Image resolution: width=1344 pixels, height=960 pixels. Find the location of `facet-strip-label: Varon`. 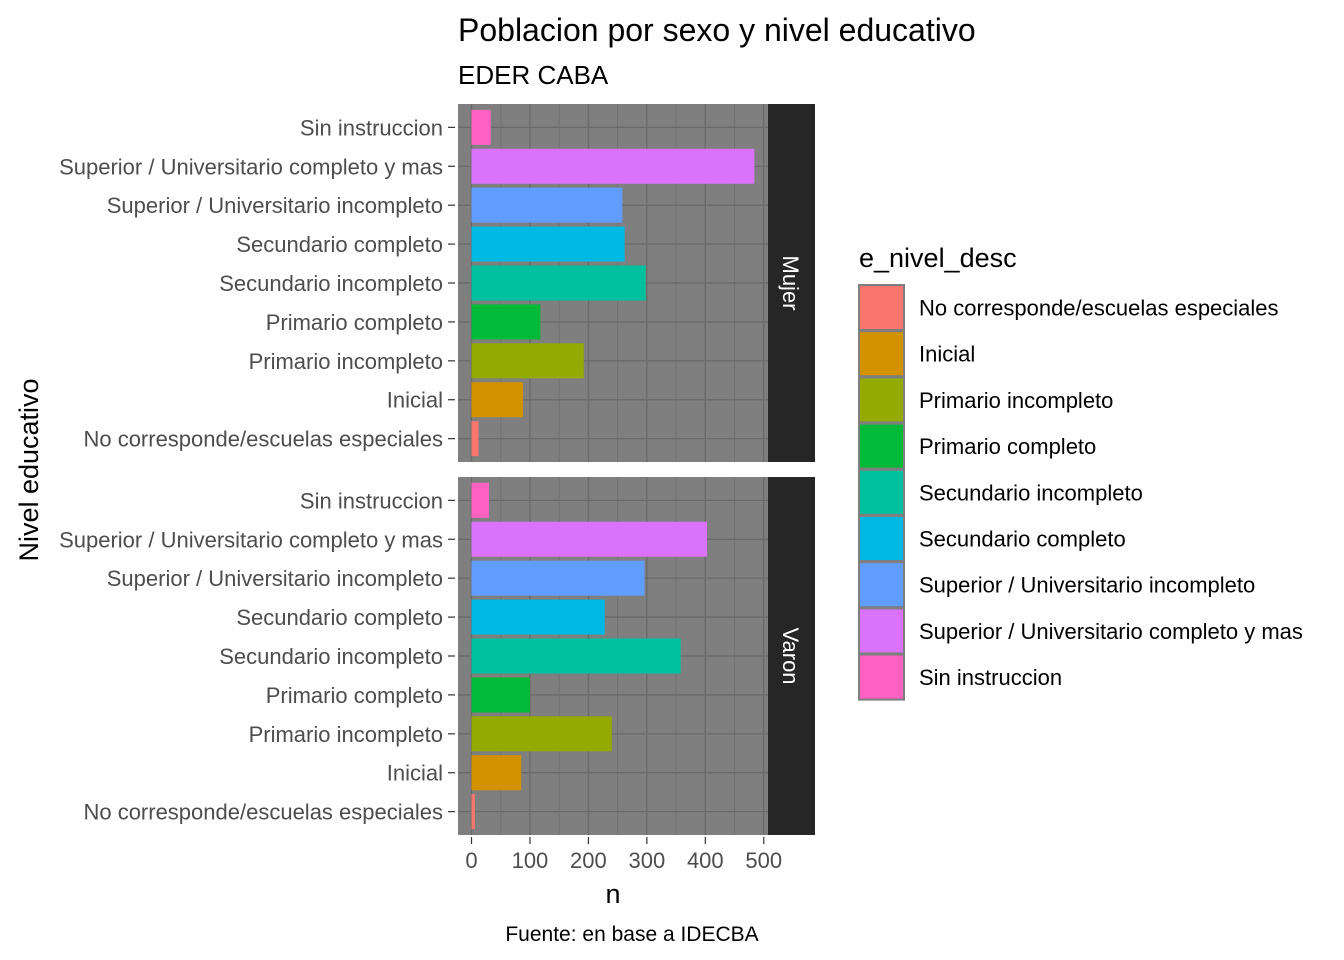

facet-strip-label: Varon is located at coordinates (790, 655).